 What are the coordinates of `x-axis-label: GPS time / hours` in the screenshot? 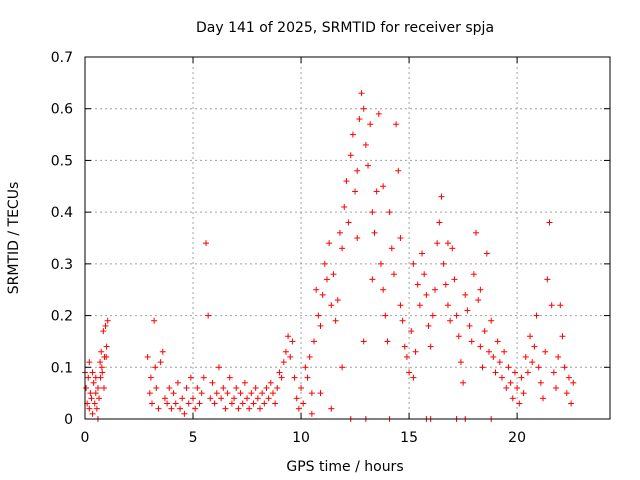 It's located at (344, 467).